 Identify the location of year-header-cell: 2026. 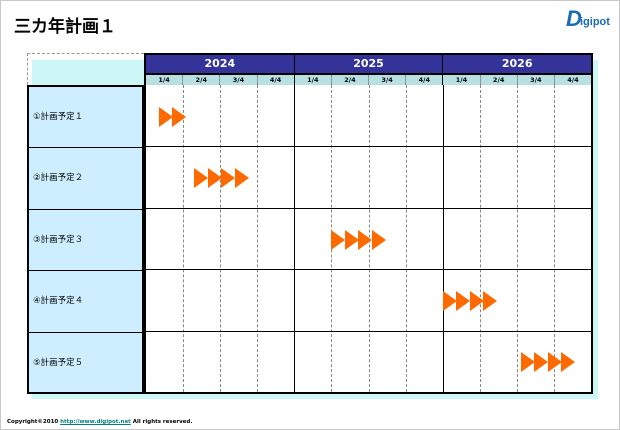
(516, 64).